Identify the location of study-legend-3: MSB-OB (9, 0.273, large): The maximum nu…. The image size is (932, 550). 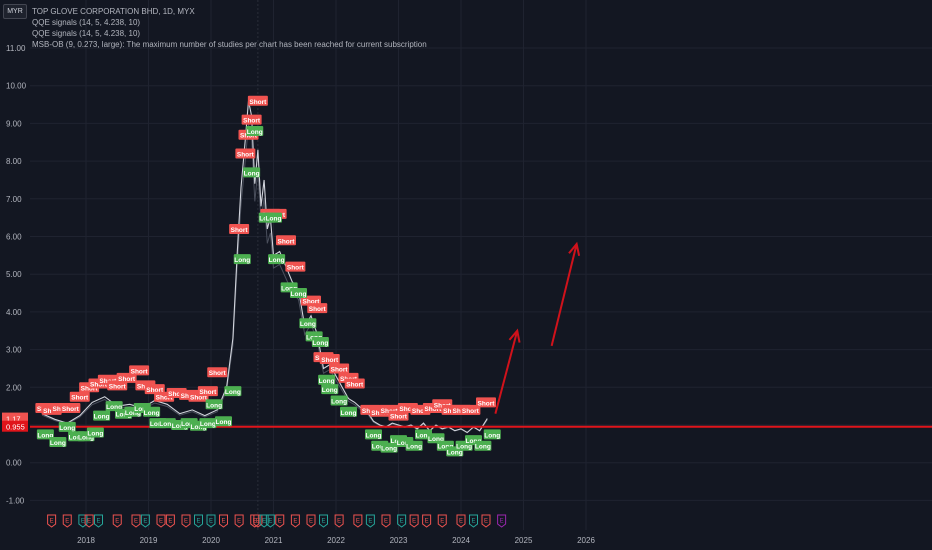
(229, 44).